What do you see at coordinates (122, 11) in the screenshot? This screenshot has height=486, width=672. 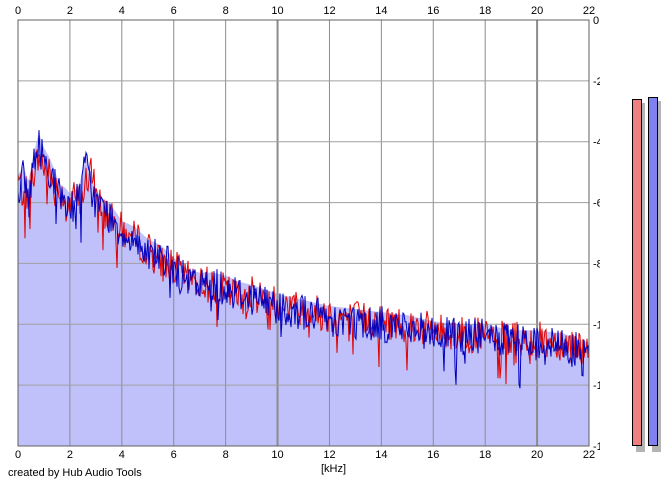 I see `x-tick-label-top: 4` at bounding box center [122, 11].